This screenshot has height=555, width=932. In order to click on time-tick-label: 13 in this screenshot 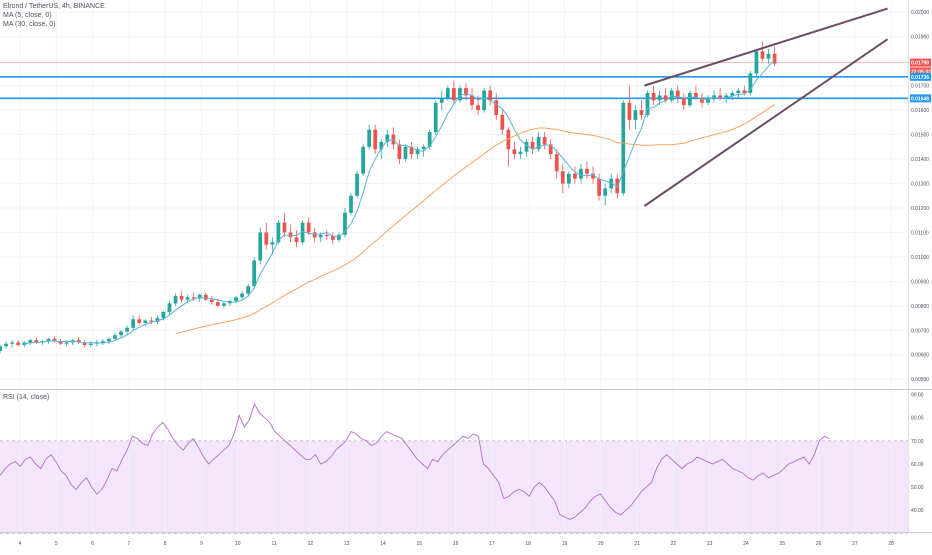, I will do `click(347, 544)`.